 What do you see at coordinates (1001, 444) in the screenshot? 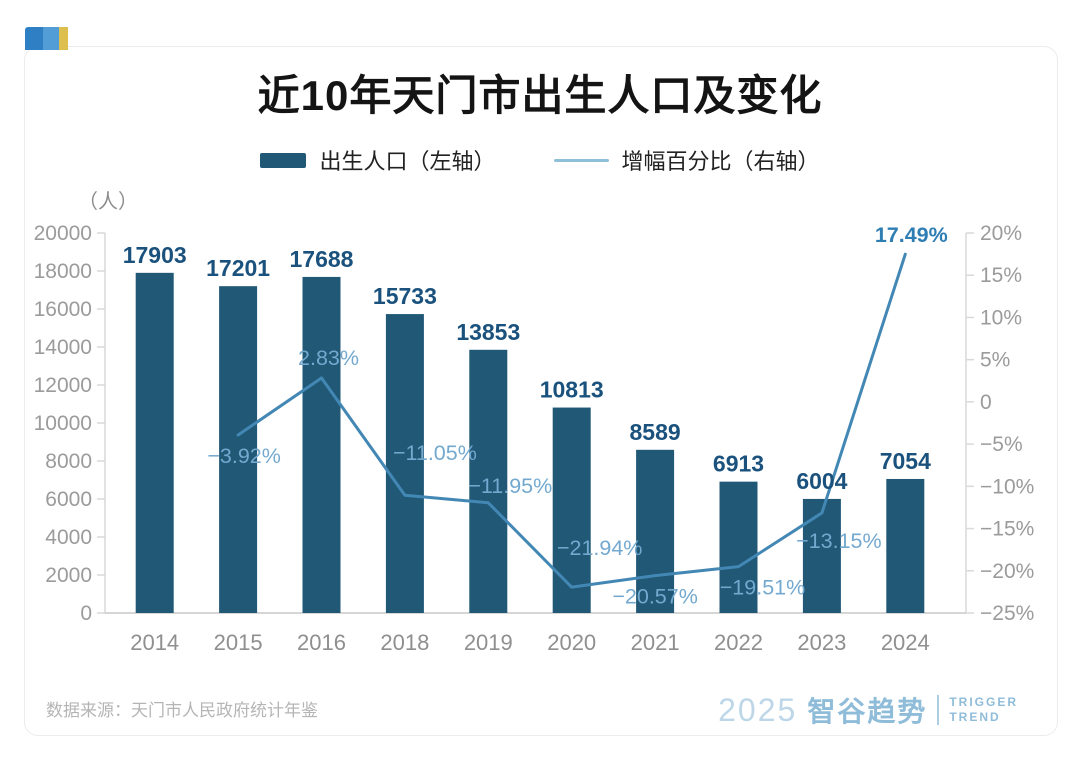
I see `right-axis-tick-label: −5%` at bounding box center [1001, 444].